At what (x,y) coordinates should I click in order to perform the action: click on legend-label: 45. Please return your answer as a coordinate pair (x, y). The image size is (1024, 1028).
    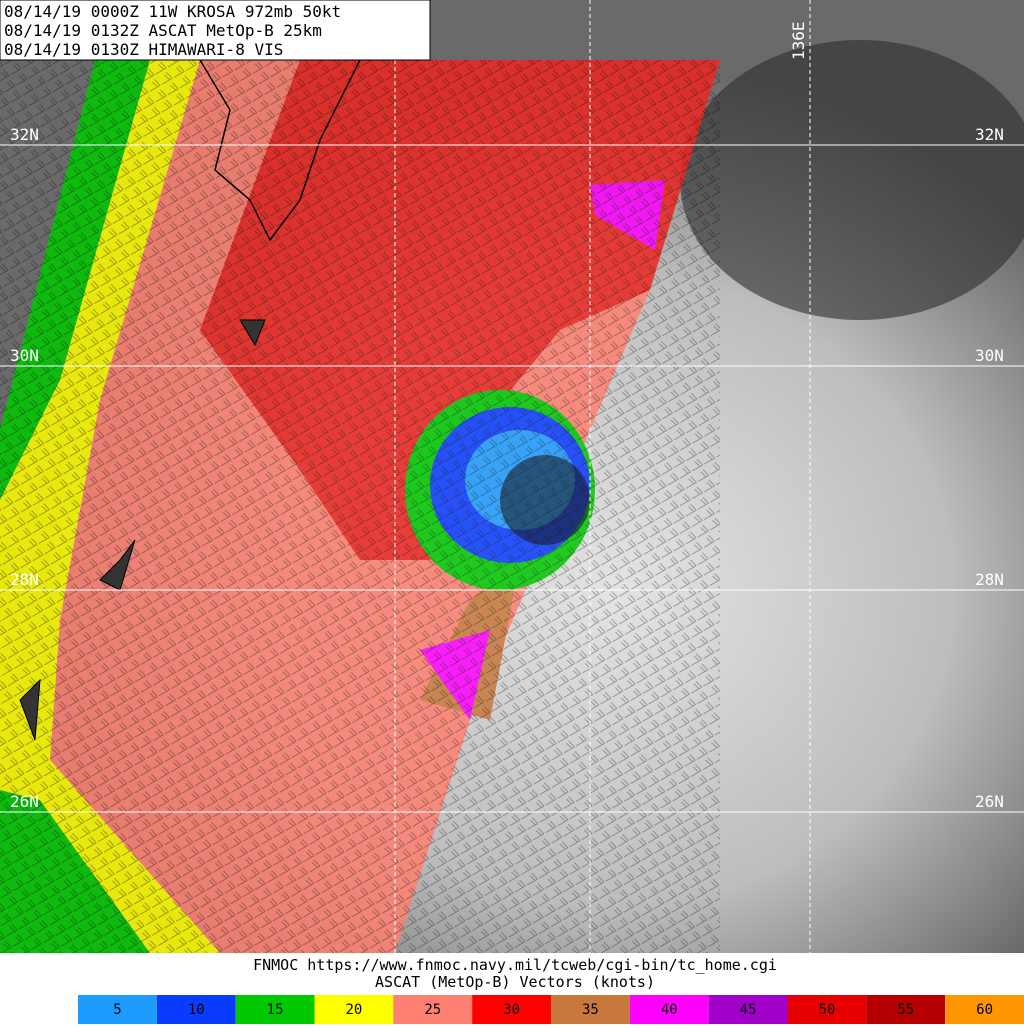
    Looking at the image, I should click on (748, 1010).